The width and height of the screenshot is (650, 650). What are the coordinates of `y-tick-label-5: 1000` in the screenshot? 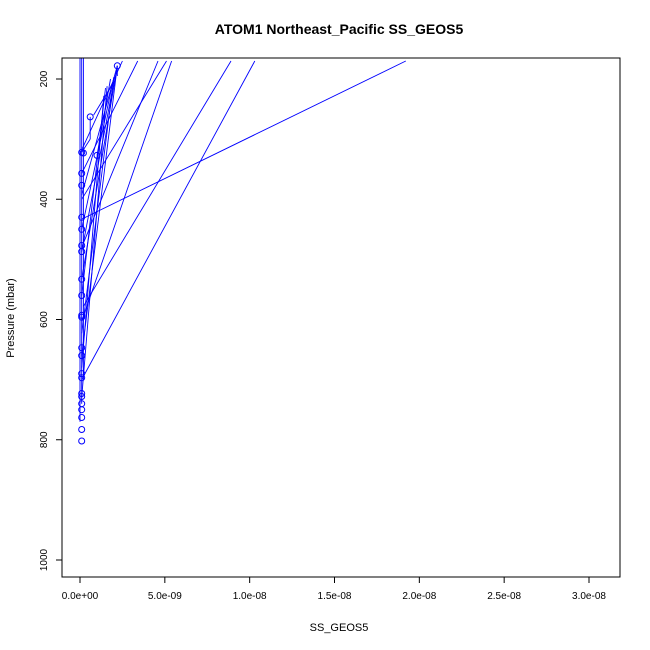 It's located at (44, 559).